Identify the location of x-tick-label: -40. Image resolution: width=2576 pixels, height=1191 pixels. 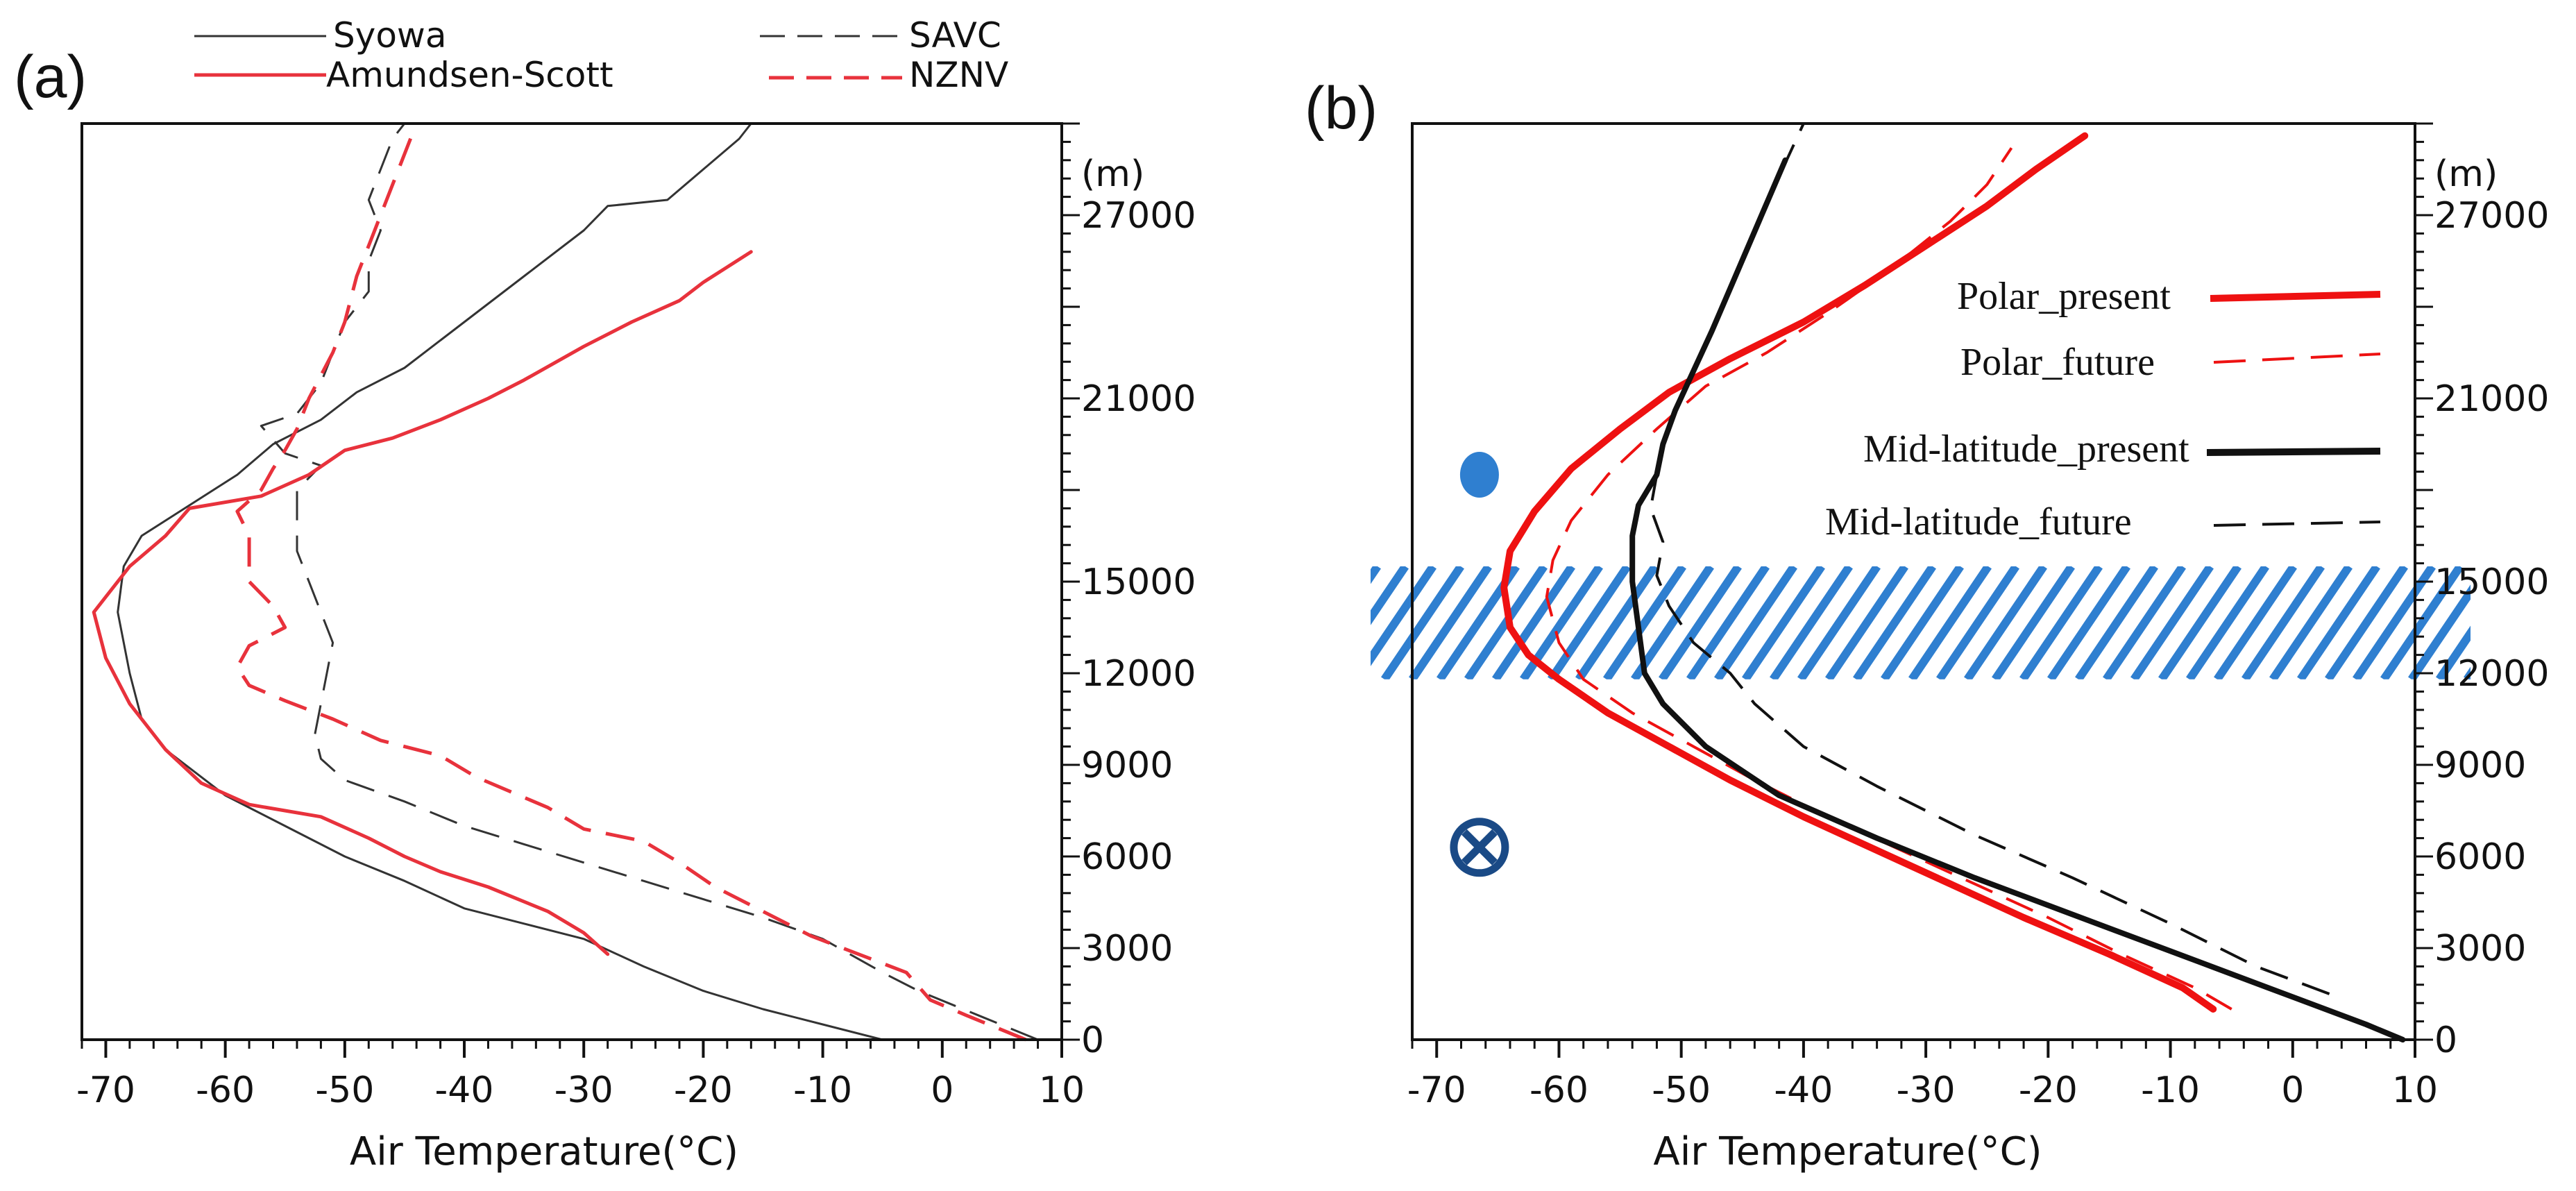
(465, 1090).